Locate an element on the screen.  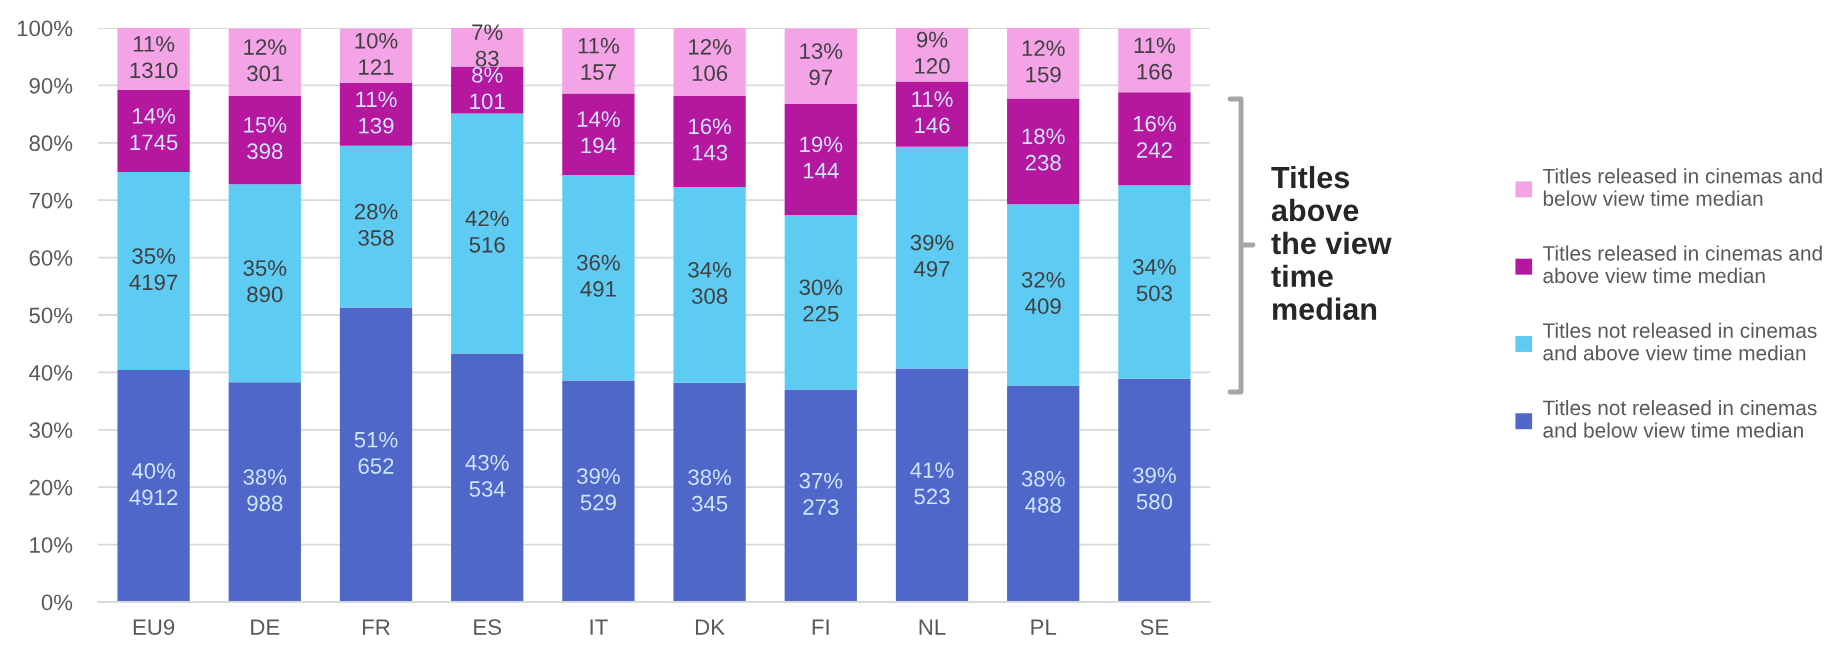
data-label: 9% 120 is located at coordinates (932, 52).